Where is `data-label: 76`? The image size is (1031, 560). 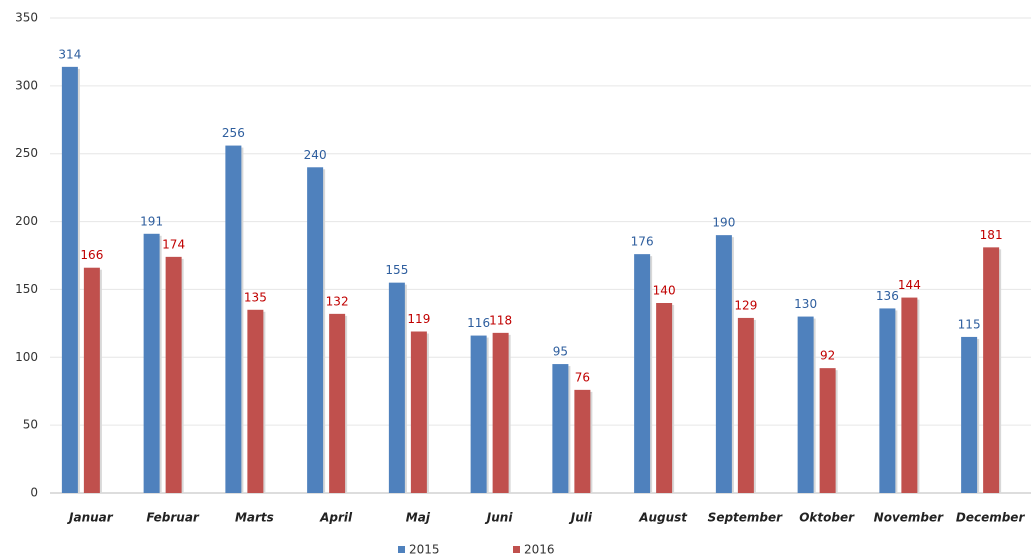 data-label: 76 is located at coordinates (582, 377).